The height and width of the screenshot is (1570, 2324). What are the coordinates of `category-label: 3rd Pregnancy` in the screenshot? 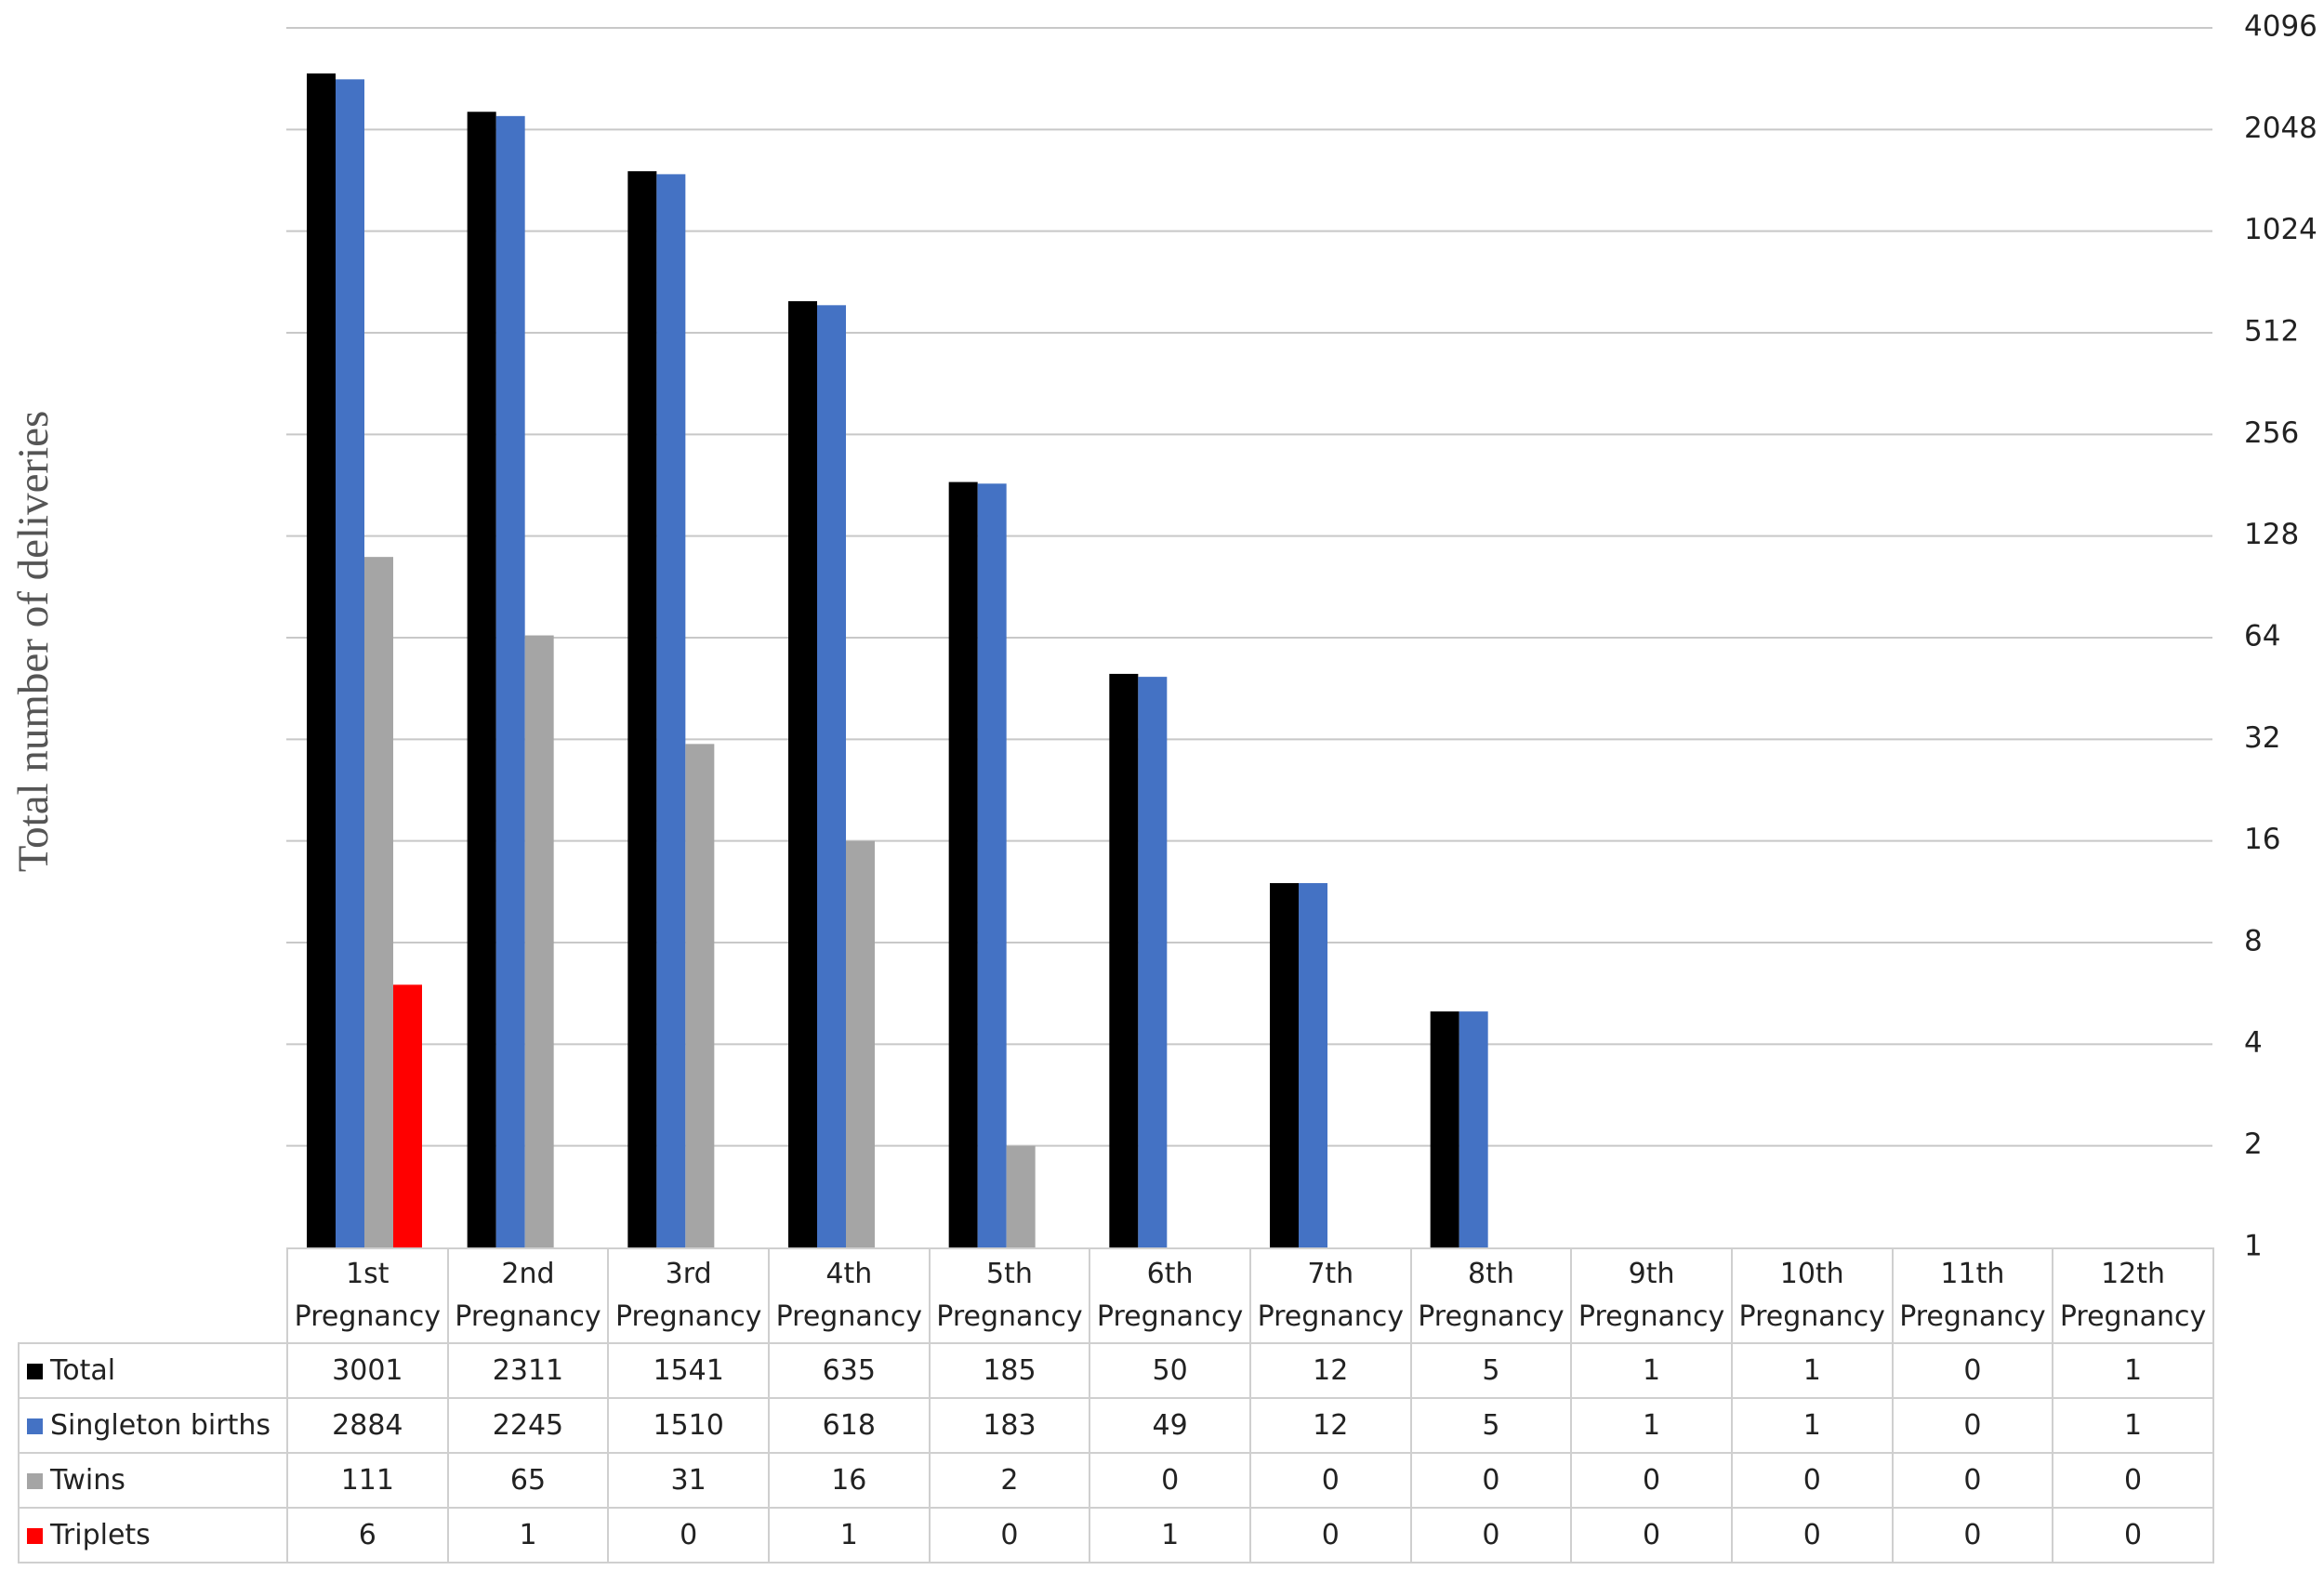 It's located at (688, 1296).